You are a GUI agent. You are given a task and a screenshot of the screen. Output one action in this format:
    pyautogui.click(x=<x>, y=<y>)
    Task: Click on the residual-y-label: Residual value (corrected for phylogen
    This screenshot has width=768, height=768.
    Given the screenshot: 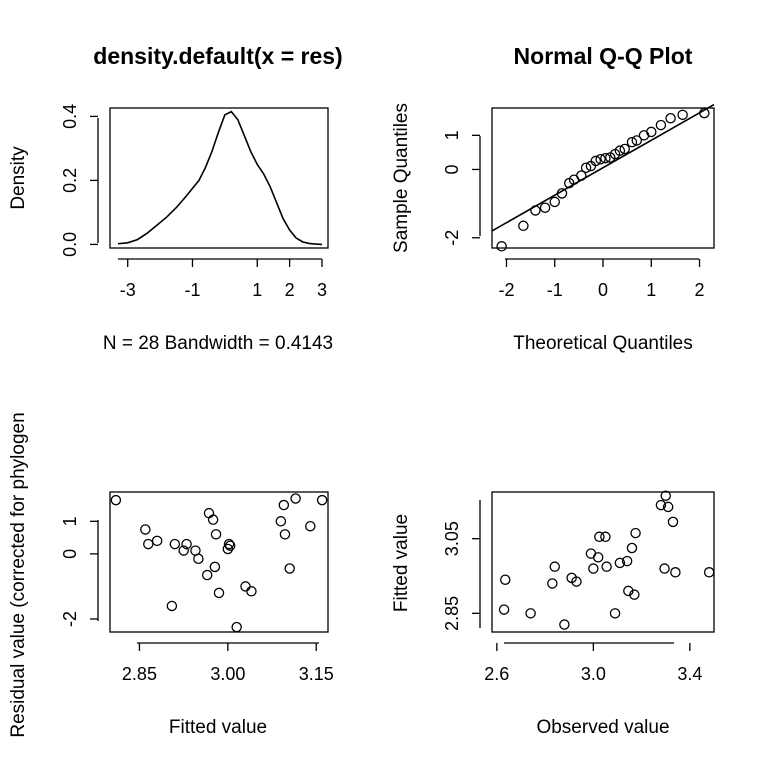 What is the action you would take?
    pyautogui.click(x=18, y=574)
    